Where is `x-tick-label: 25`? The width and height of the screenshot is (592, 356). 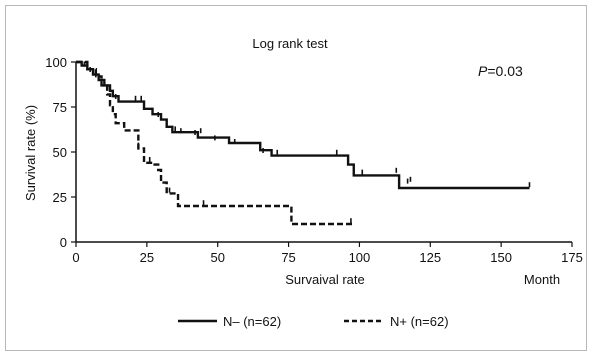
x-tick-label: 25 is located at coordinates (147, 257).